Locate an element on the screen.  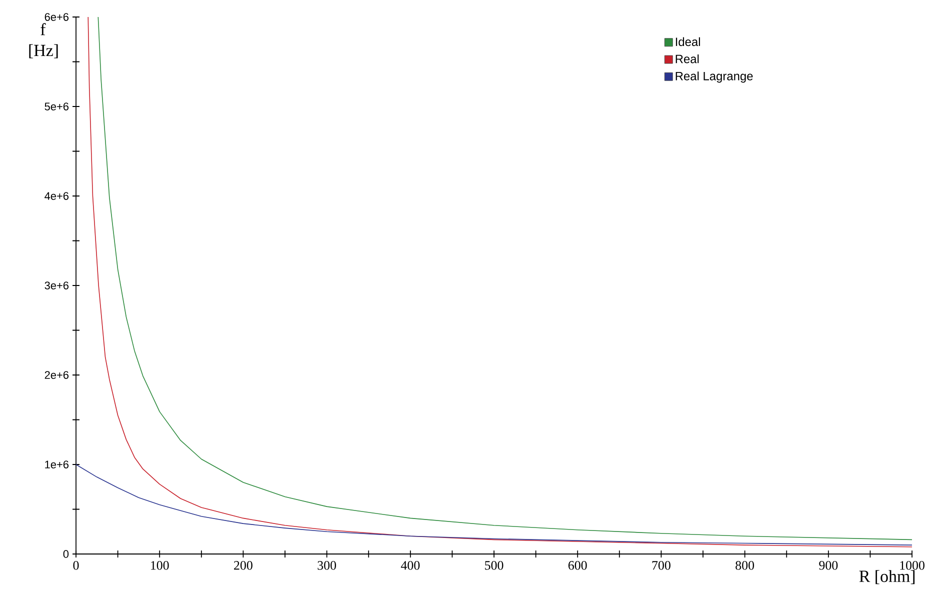
x-tick-label: 100 is located at coordinates (160, 565).